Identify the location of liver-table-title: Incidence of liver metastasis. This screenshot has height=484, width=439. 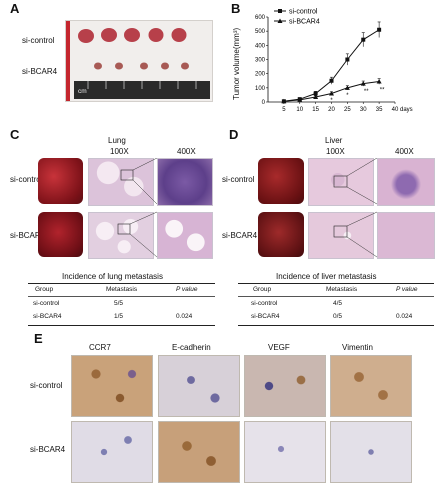
(326, 276).